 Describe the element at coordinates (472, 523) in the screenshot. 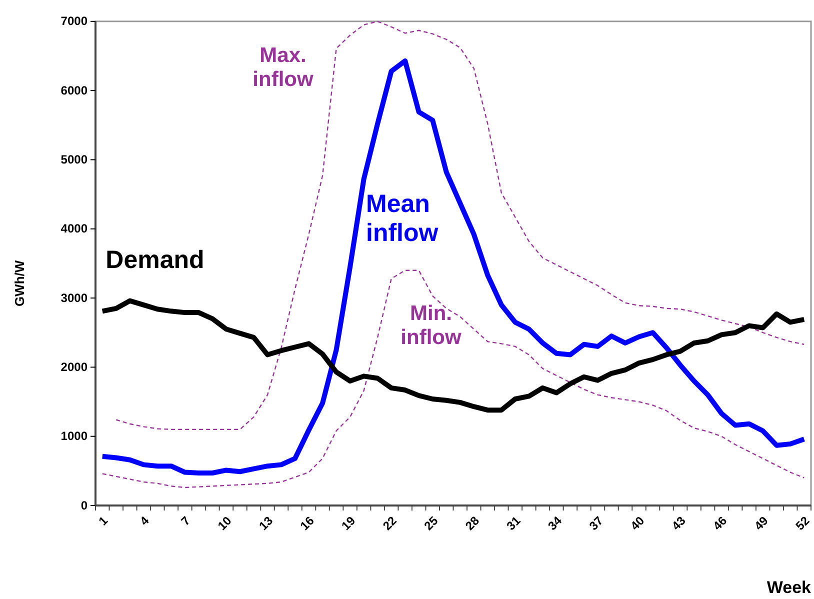

I see `x-tick-label: 28` at that location.